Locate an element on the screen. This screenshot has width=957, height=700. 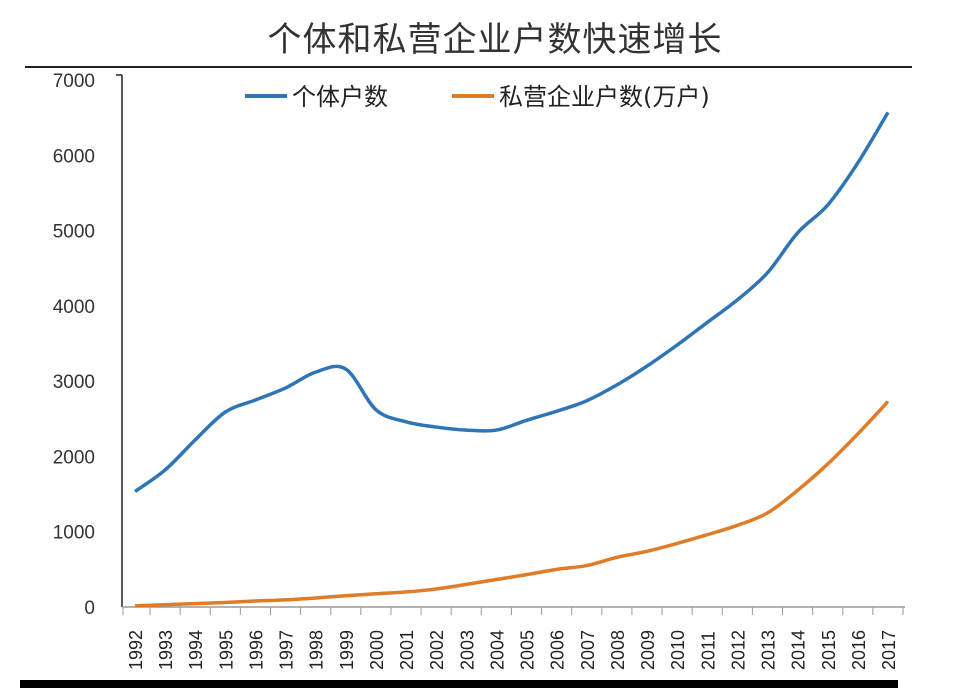
x-tick-label: 2014 is located at coordinates (799, 650).